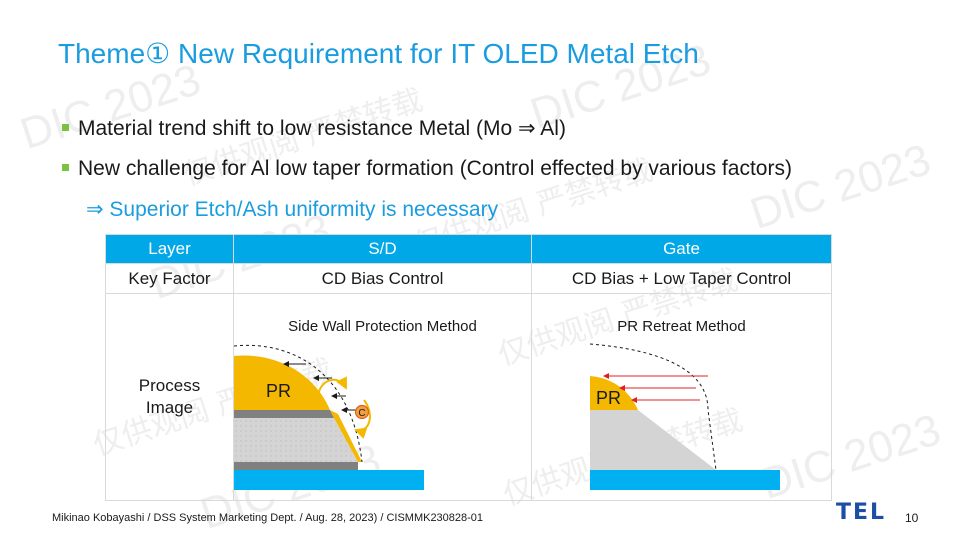  I want to click on original-profile-outline, so click(653, 407).